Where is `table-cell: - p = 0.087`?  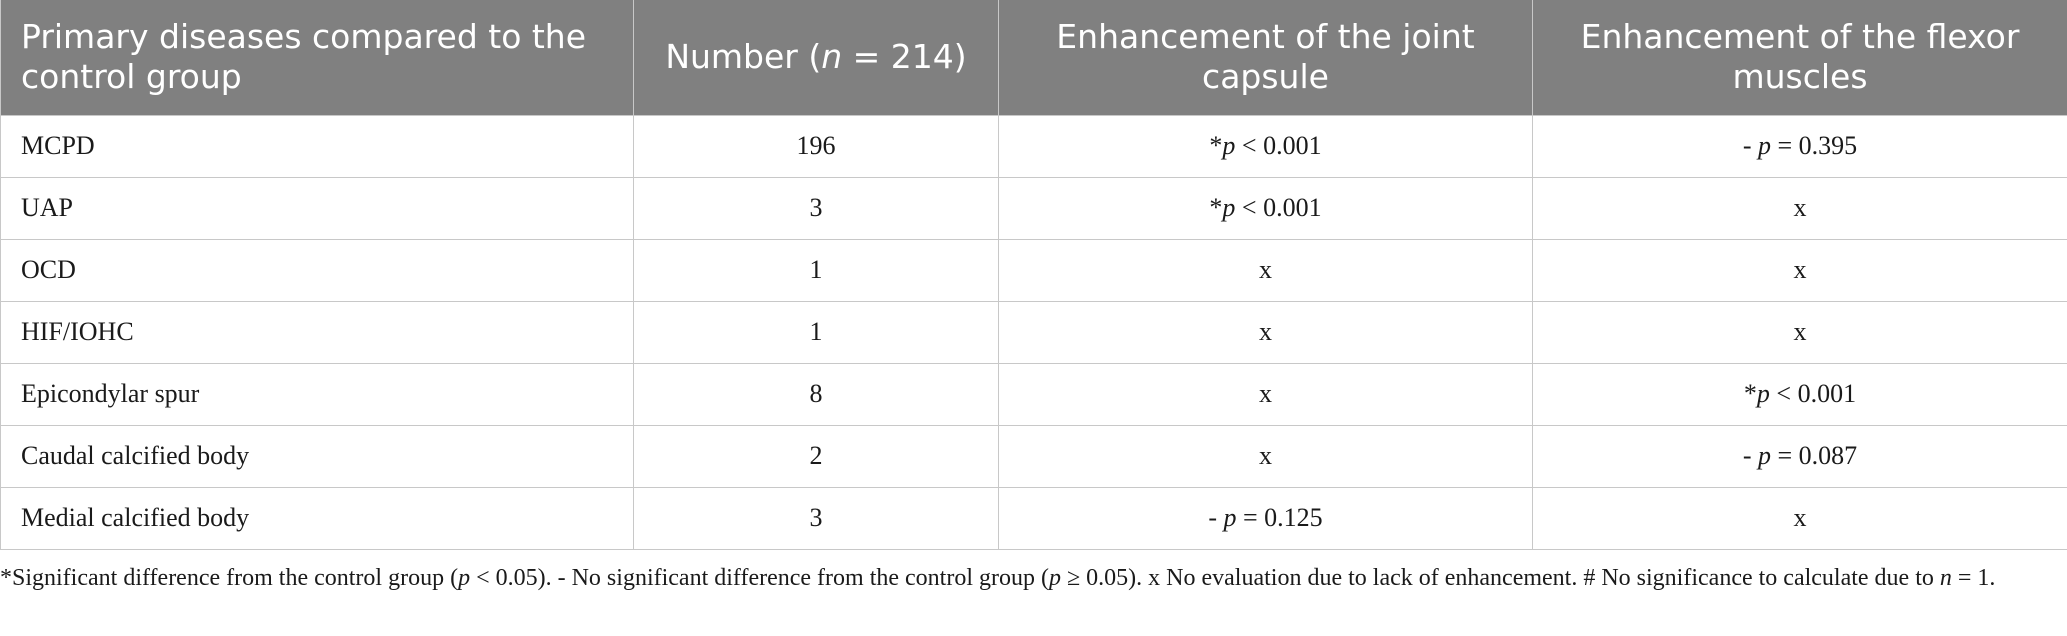
table-cell: - p = 0.087 is located at coordinates (1799, 456).